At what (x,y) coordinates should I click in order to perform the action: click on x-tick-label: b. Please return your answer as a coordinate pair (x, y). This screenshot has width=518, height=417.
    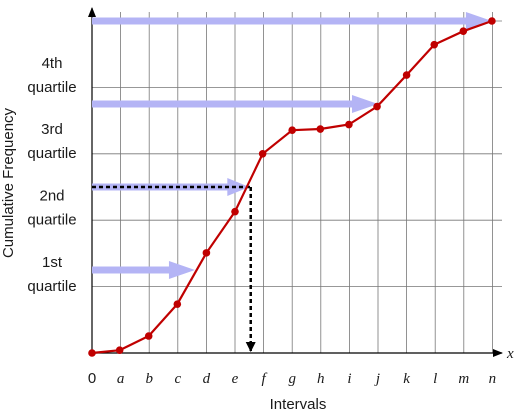
    Looking at the image, I should click on (149, 379).